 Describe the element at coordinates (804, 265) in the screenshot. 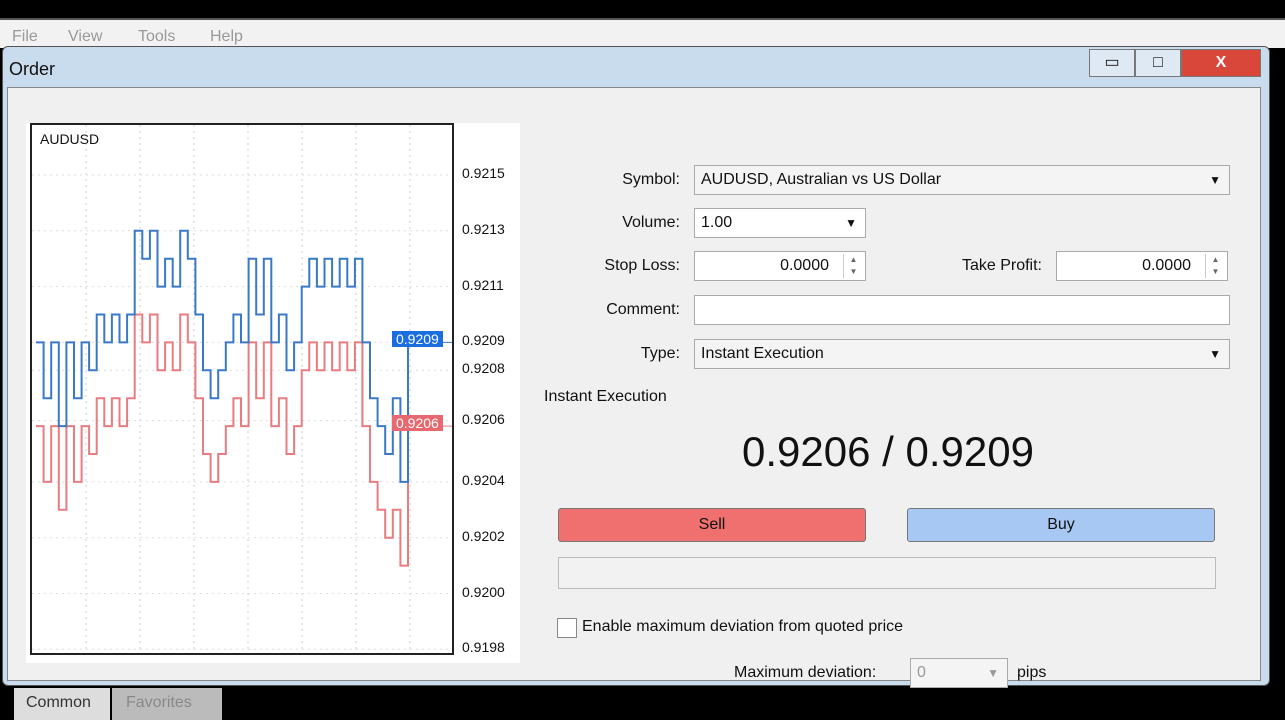

I see `stop-loss-value: 0.0000` at that location.